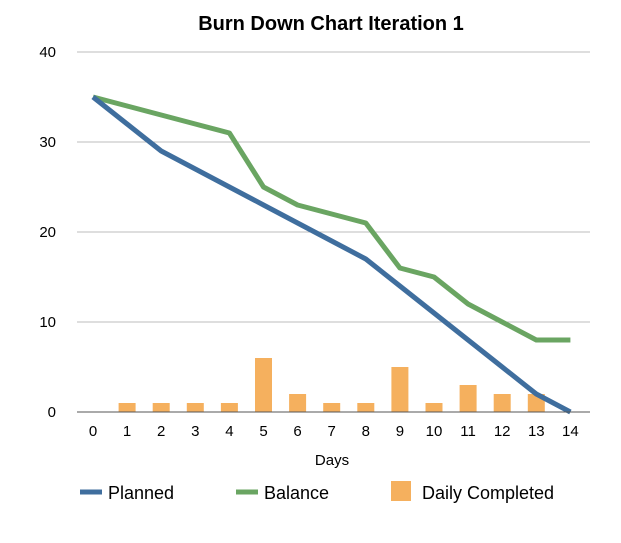 The width and height of the screenshot is (621, 543). Describe the element at coordinates (502, 431) in the screenshot. I see `x-tick-label: 12` at that location.